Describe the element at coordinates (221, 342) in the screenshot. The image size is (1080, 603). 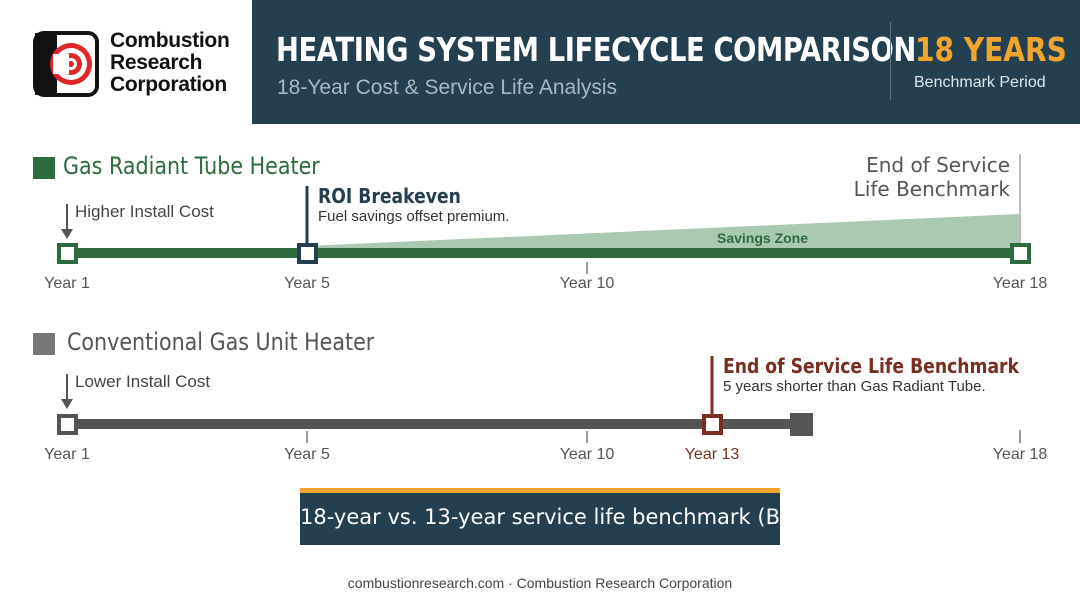
I see `conventional-title: Conventional Gas Unit Heater` at that location.